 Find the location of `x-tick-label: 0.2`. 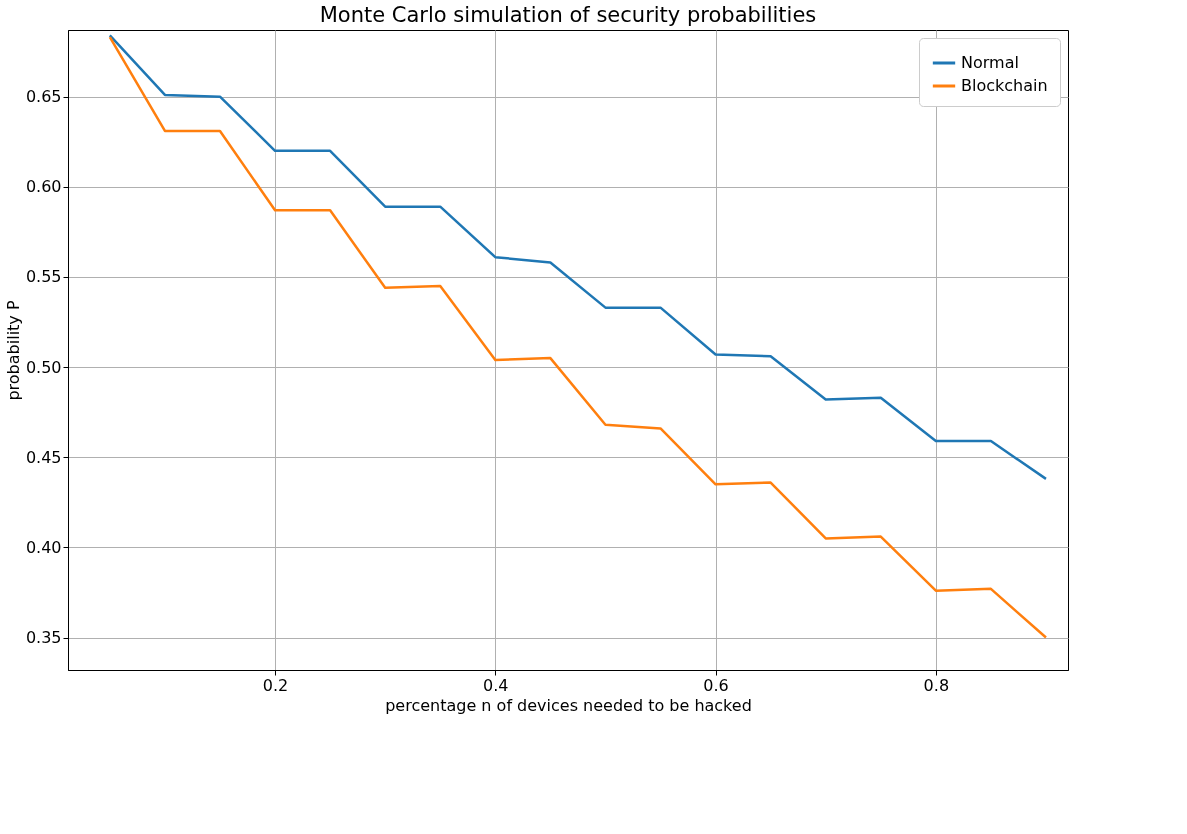

x-tick-label: 0.2 is located at coordinates (275, 685).